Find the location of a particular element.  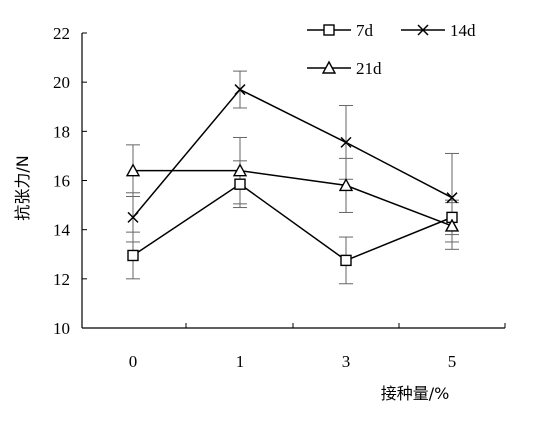

legend: 7d 14d 21d is located at coordinates (391, 49).